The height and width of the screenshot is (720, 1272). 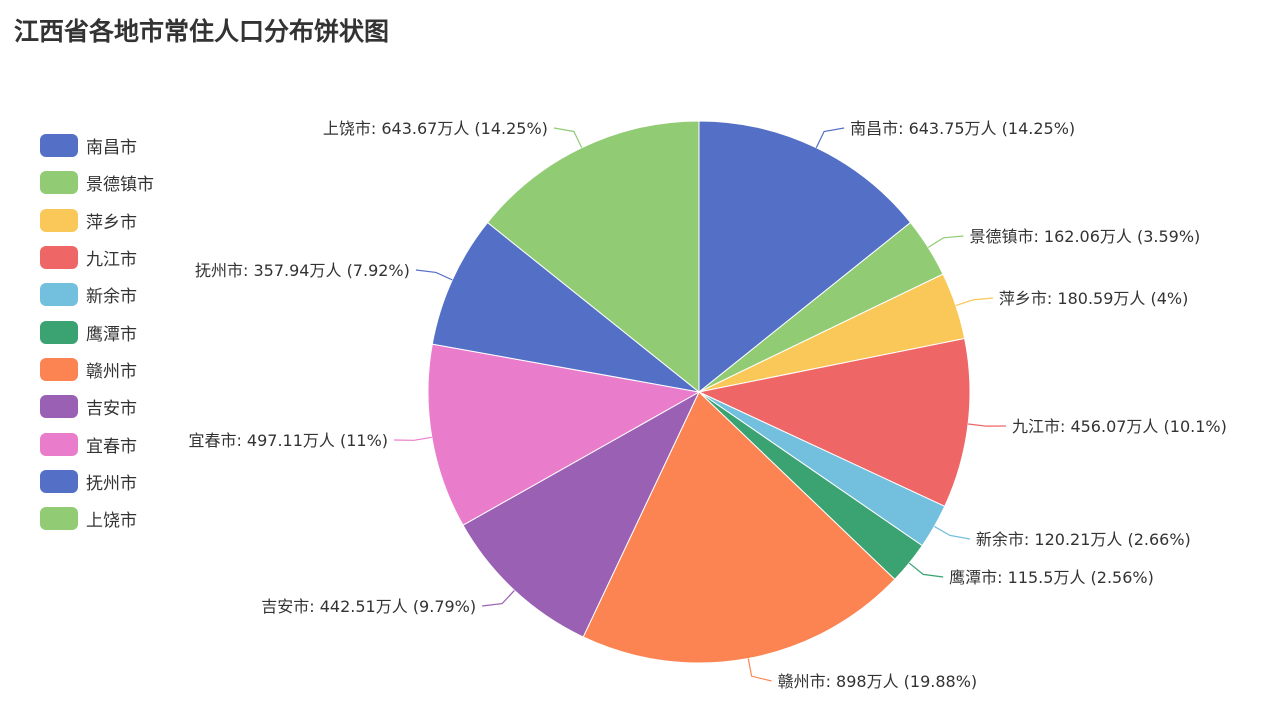 I want to click on legend-item-yingtan: 鹰潭市, so click(x=97, y=331).